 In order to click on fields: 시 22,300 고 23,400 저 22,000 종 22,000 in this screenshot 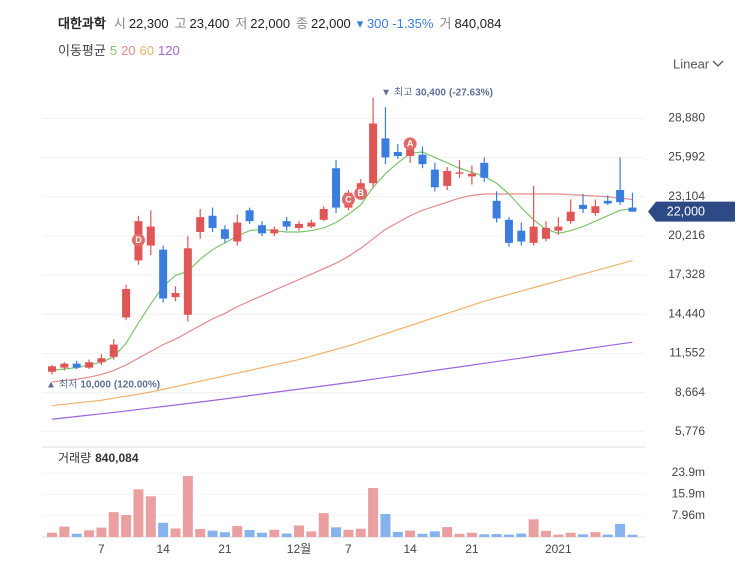, I will do `click(235, 23)`.